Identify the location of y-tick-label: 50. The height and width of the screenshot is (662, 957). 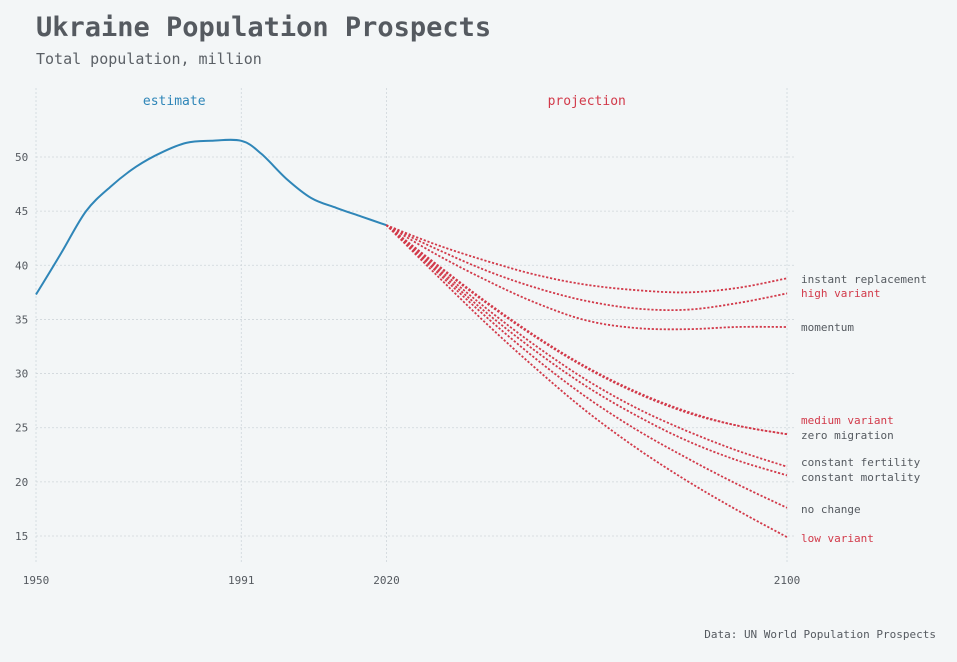
(21, 157).